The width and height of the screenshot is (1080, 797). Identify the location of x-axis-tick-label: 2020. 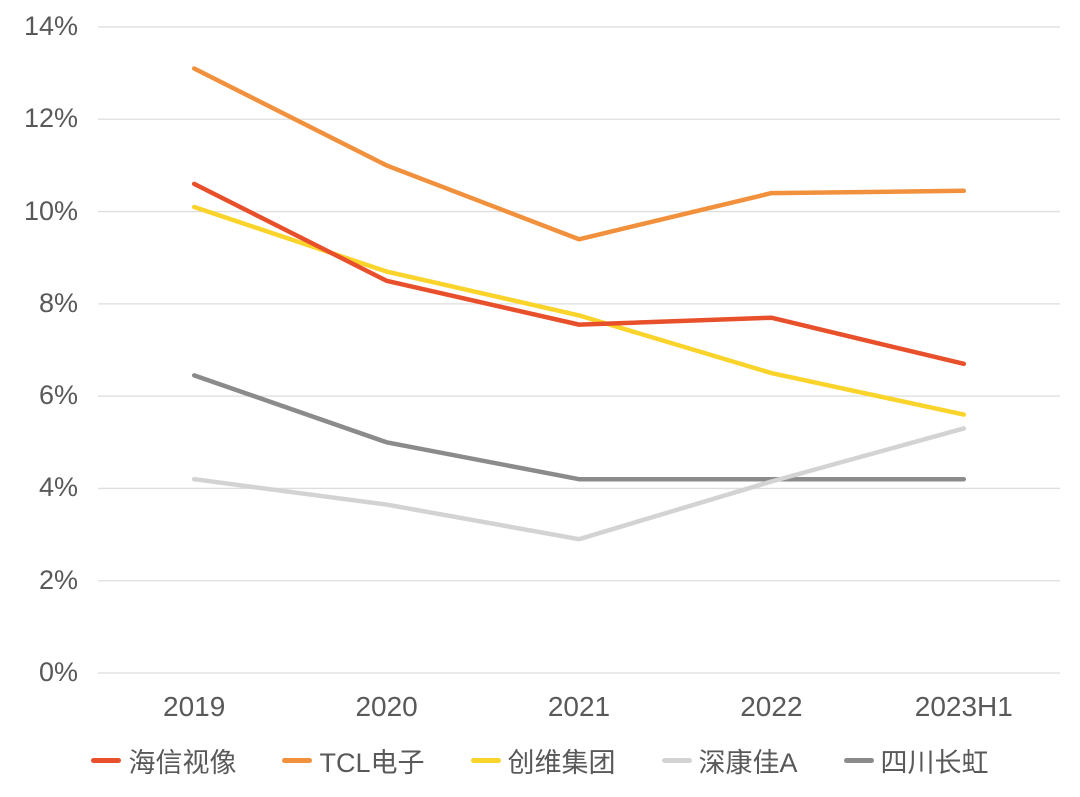
(386, 706).